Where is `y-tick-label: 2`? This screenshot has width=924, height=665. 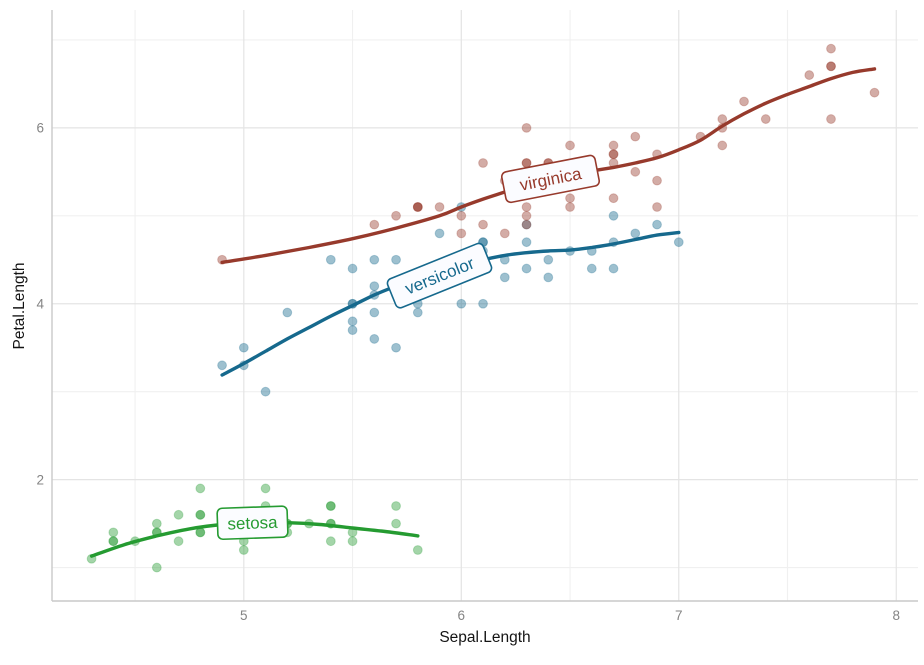 y-tick-label: 2 is located at coordinates (40, 479).